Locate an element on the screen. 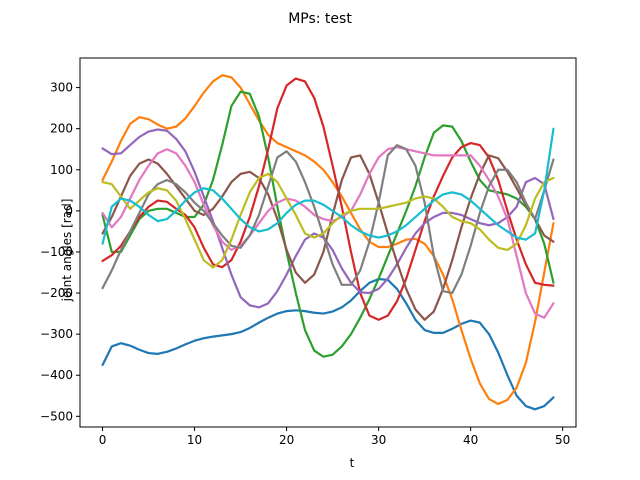  y-tick-label: −200 is located at coordinates (56, 293).